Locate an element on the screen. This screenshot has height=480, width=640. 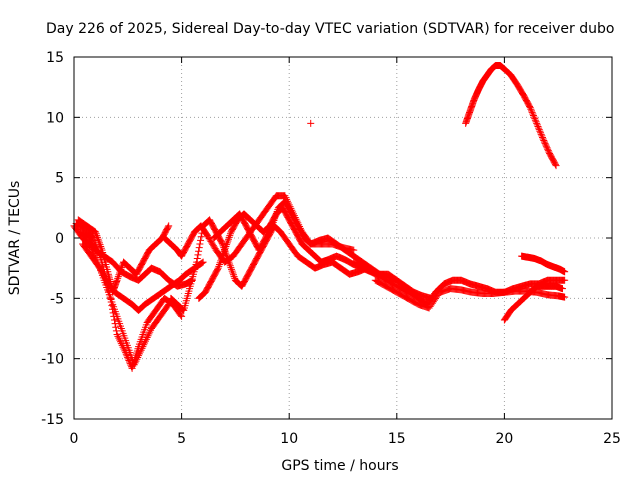
x-tick-label: 20 is located at coordinates (504, 439).